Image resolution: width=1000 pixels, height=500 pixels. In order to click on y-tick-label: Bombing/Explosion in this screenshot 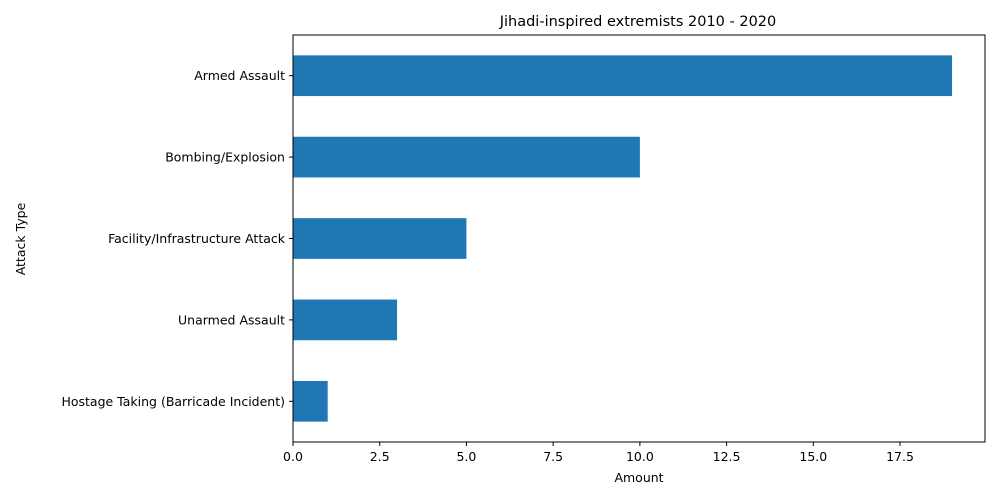, I will do `click(225, 157)`.